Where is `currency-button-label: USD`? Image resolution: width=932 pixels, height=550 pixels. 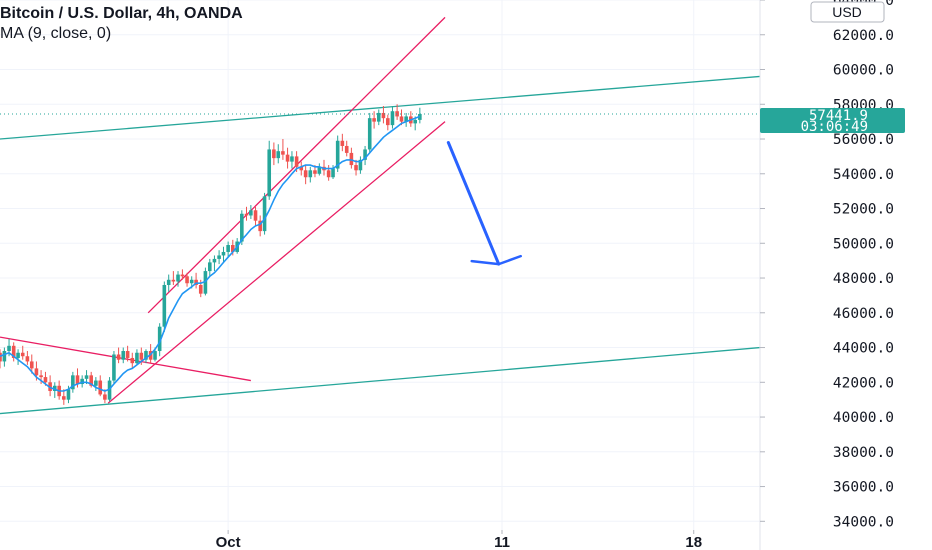 currency-button-label: USD is located at coordinates (847, 12).